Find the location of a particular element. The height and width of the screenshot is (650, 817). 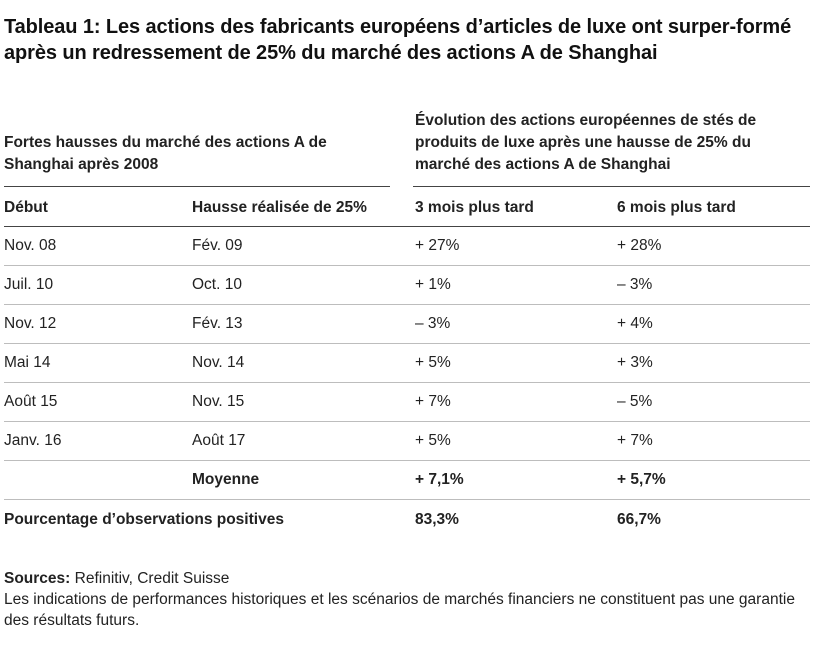

table-cell-3-mois: + 1% is located at coordinates (433, 284).